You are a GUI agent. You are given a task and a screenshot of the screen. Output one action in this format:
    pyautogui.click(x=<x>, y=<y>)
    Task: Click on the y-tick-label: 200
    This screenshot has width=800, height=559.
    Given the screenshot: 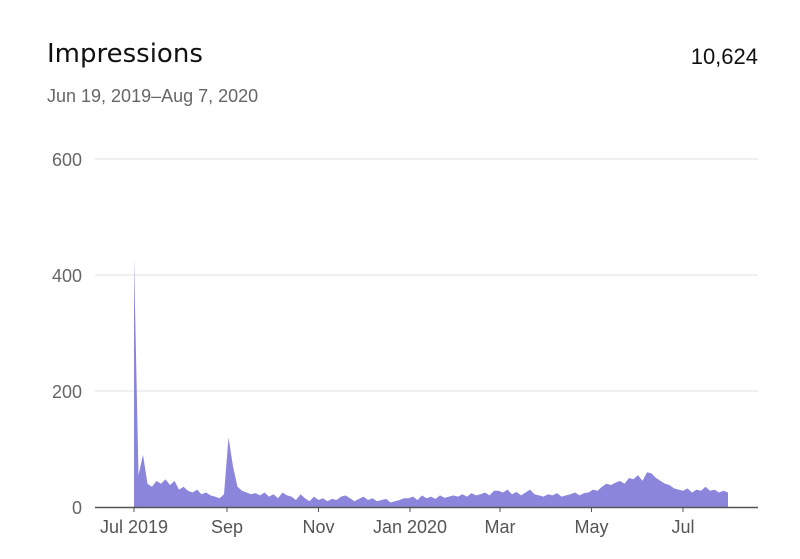 What is the action you would take?
    pyautogui.click(x=67, y=392)
    